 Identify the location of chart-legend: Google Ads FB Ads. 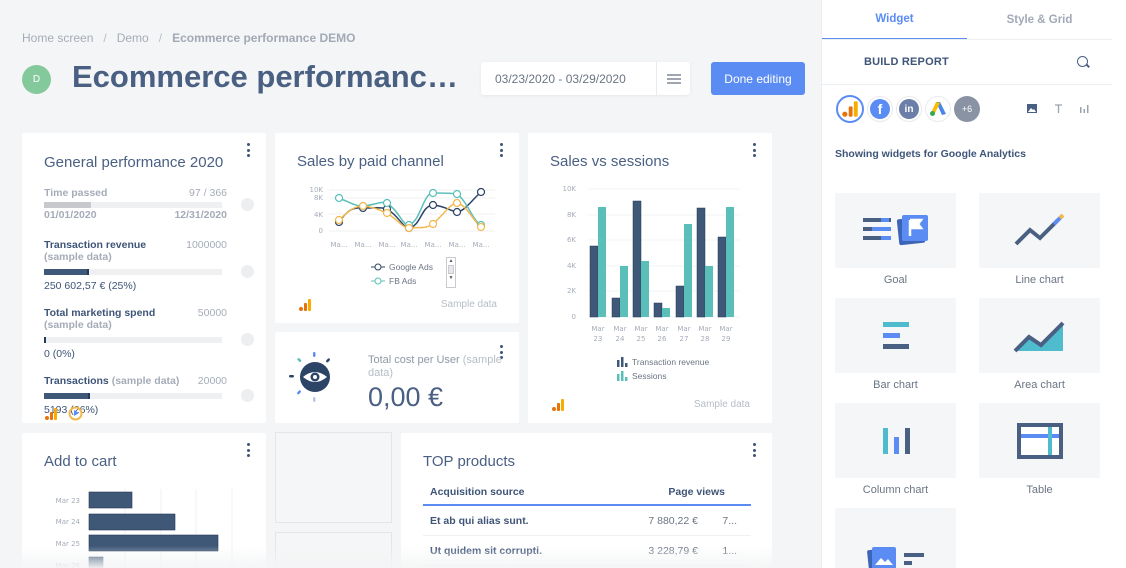
(402, 274).